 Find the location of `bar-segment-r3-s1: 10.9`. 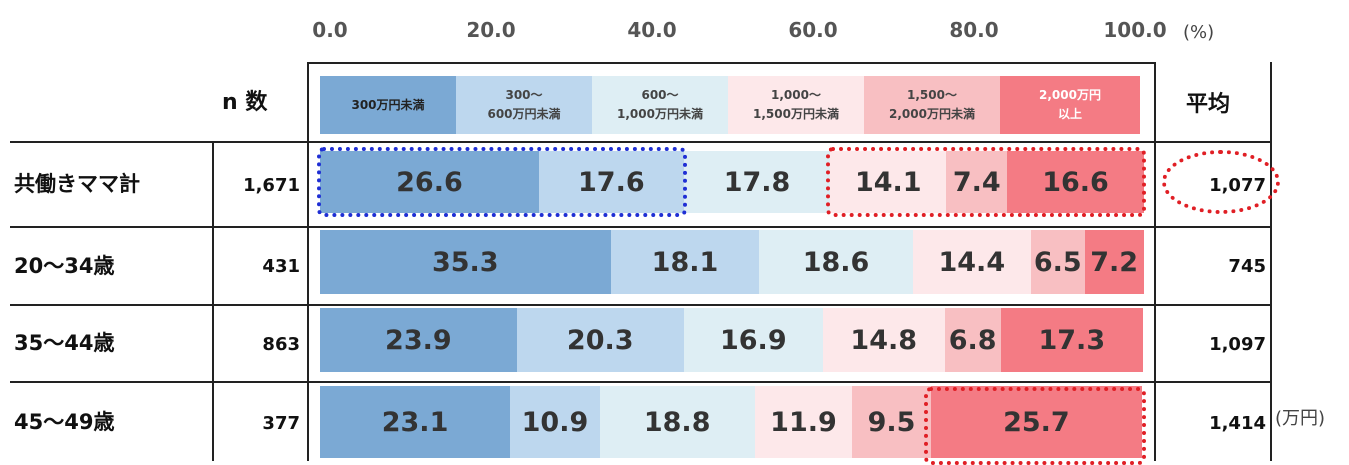

bar-segment-r3-s1: 10.9 is located at coordinates (555, 422).